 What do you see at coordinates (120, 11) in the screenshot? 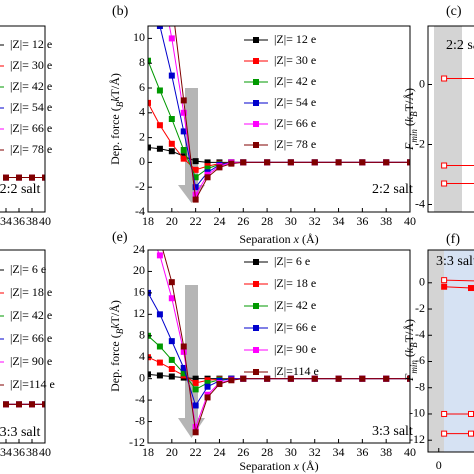
I see `panel-label: (b)` at bounding box center [120, 11].